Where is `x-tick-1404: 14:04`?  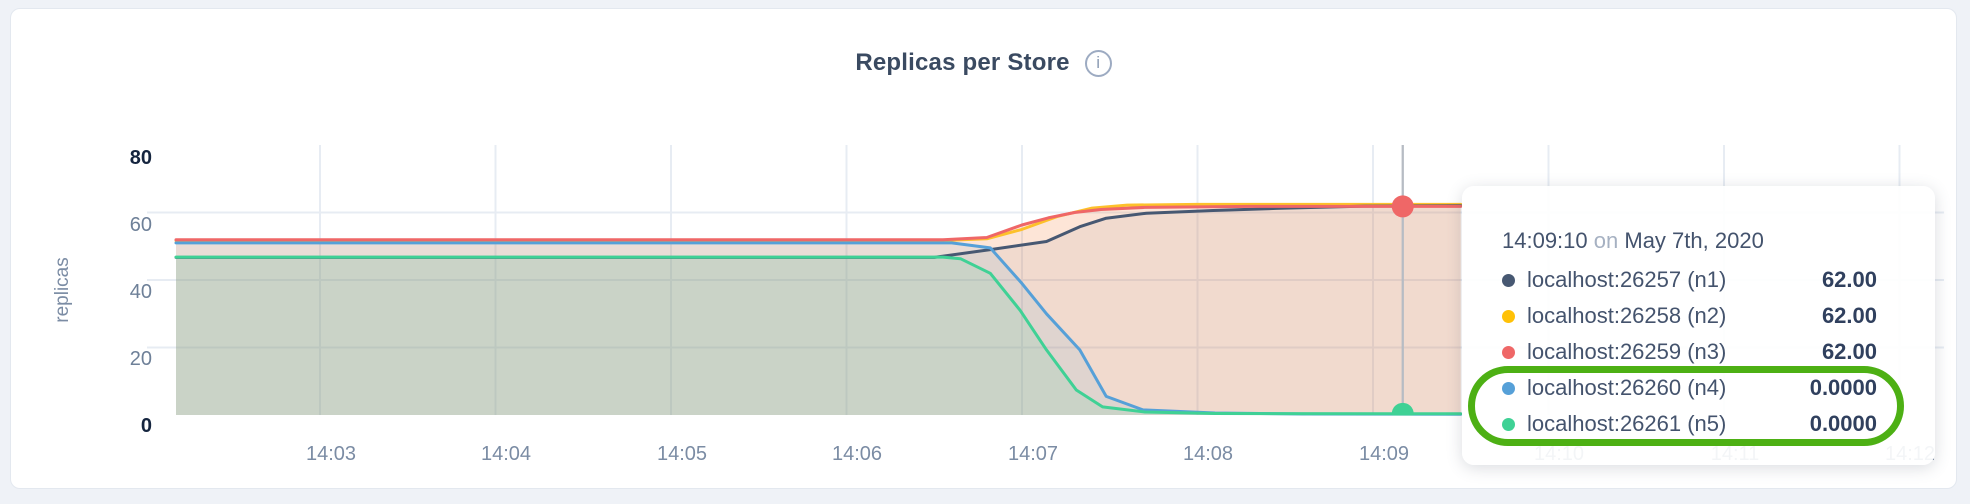
x-tick-1404: 14:04 is located at coordinates (506, 454).